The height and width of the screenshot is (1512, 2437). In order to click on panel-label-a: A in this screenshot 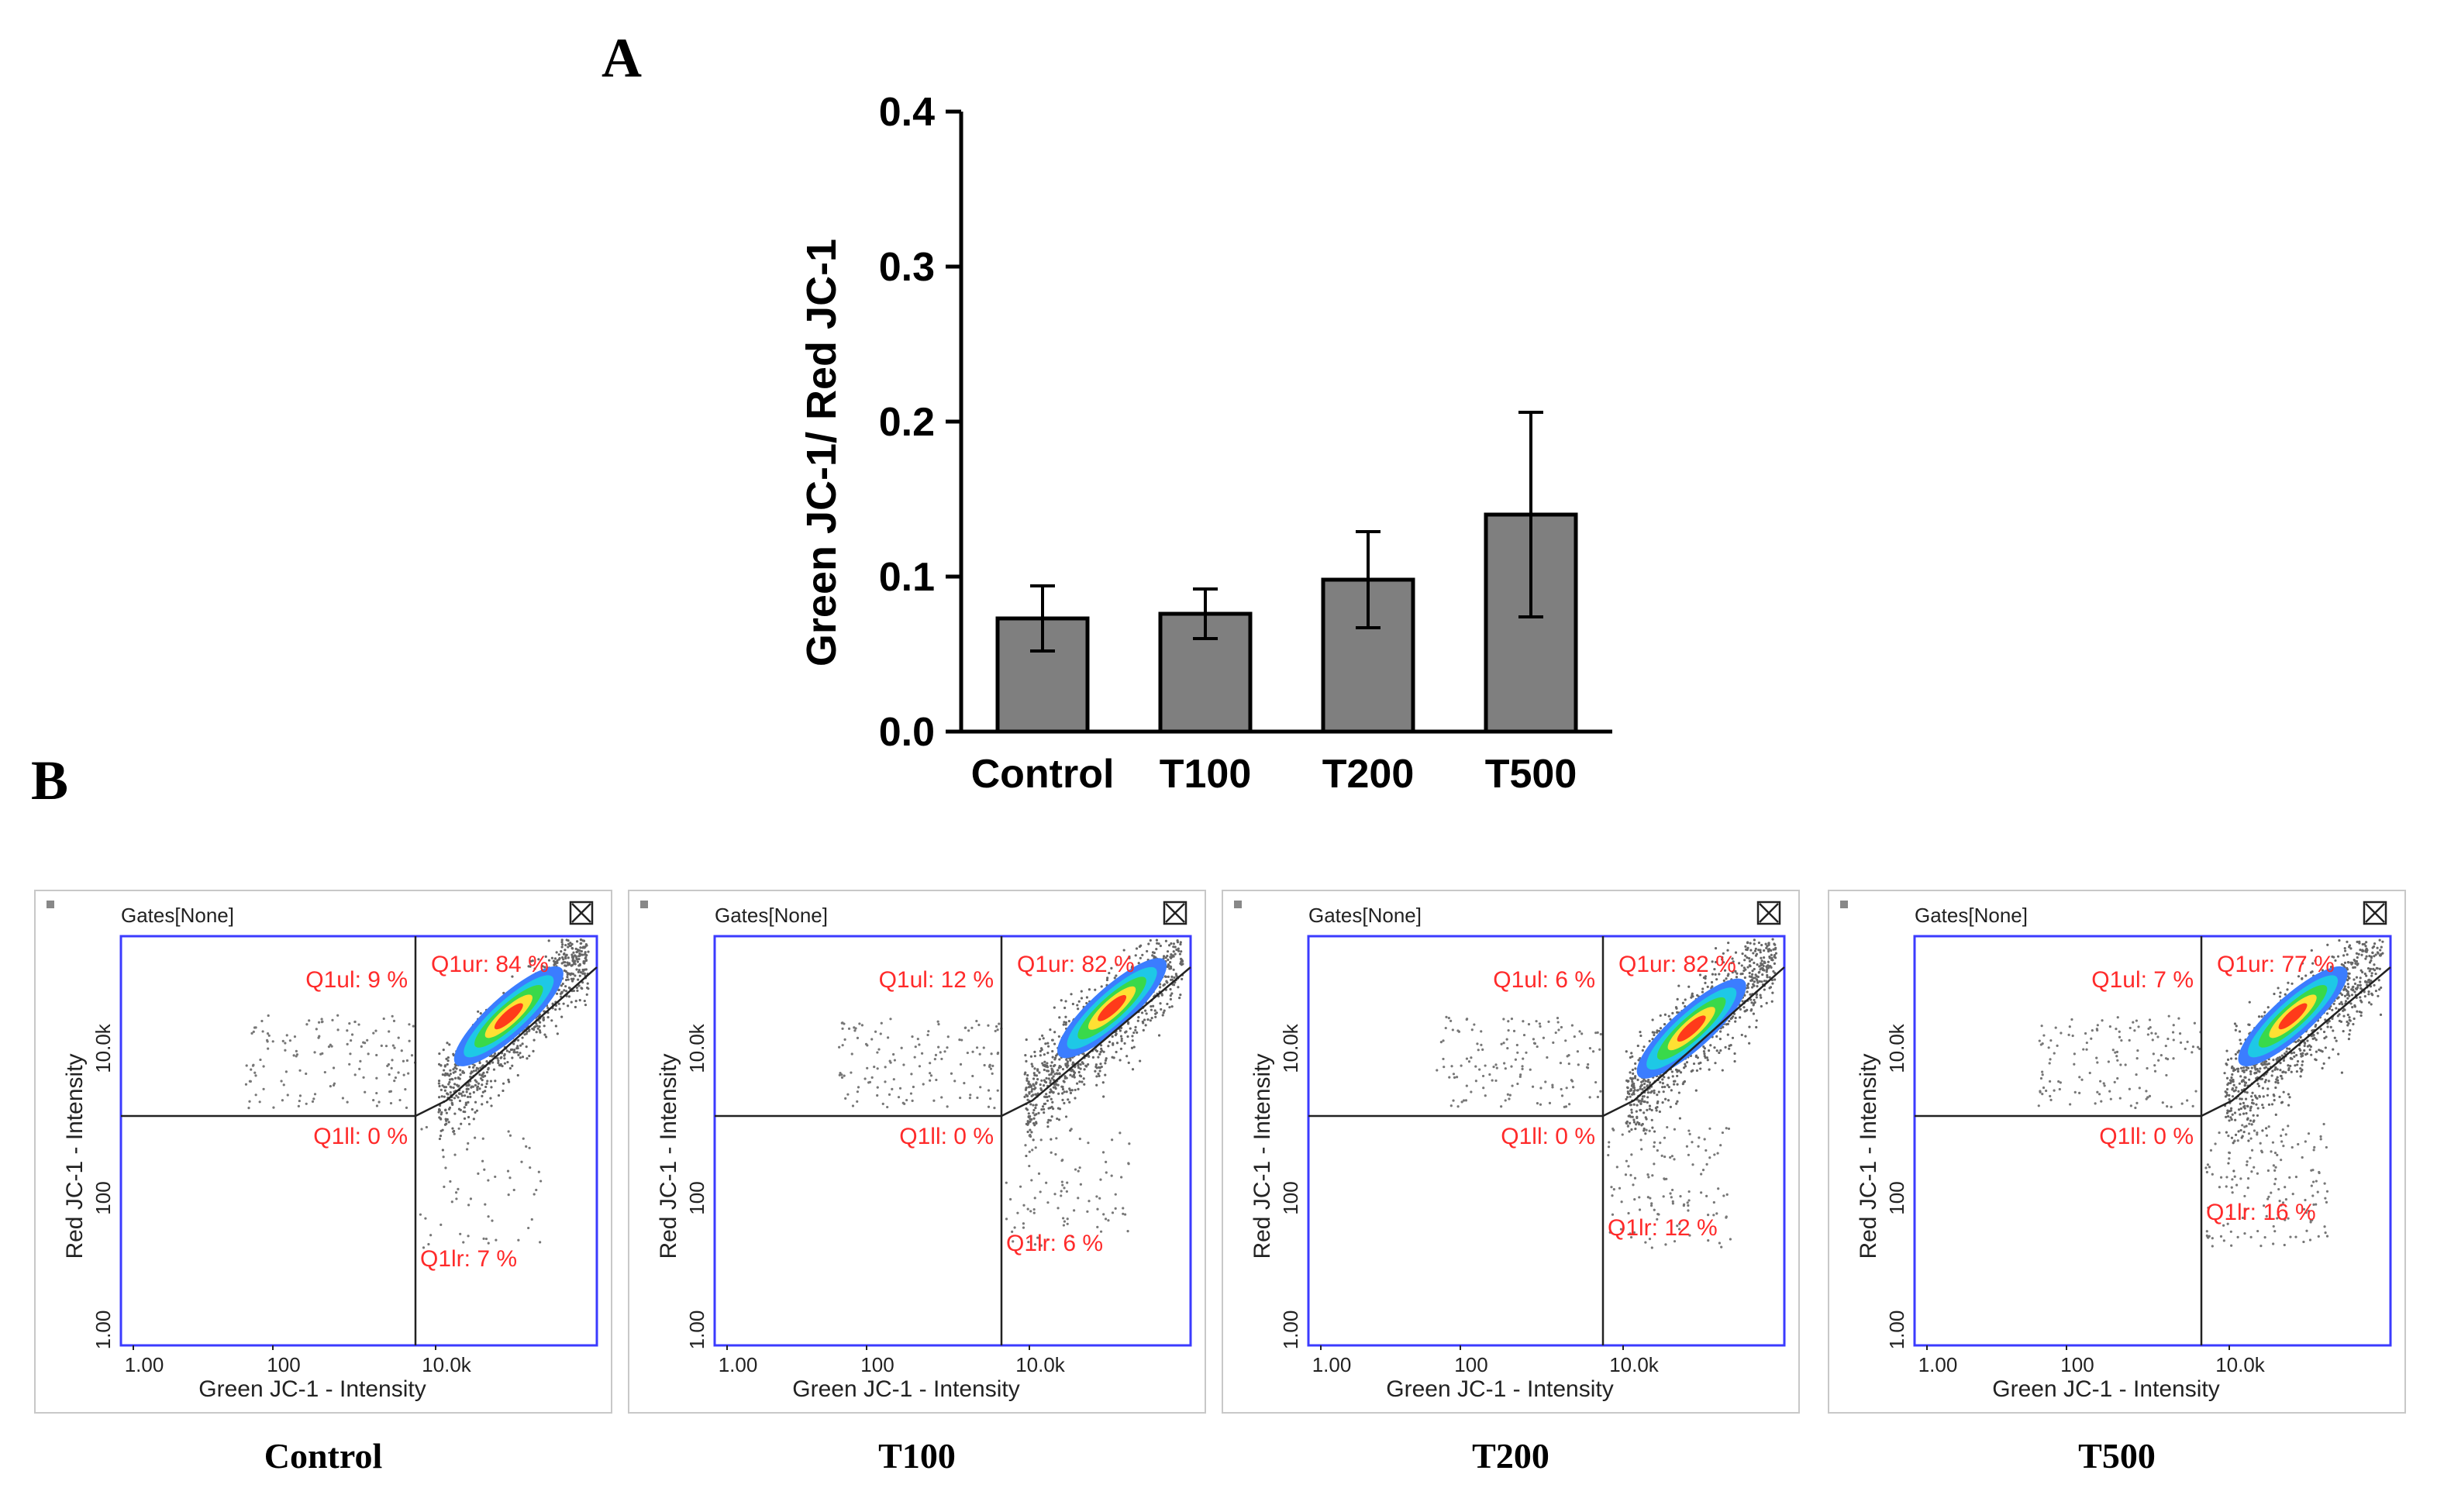, I will do `click(621, 58)`.